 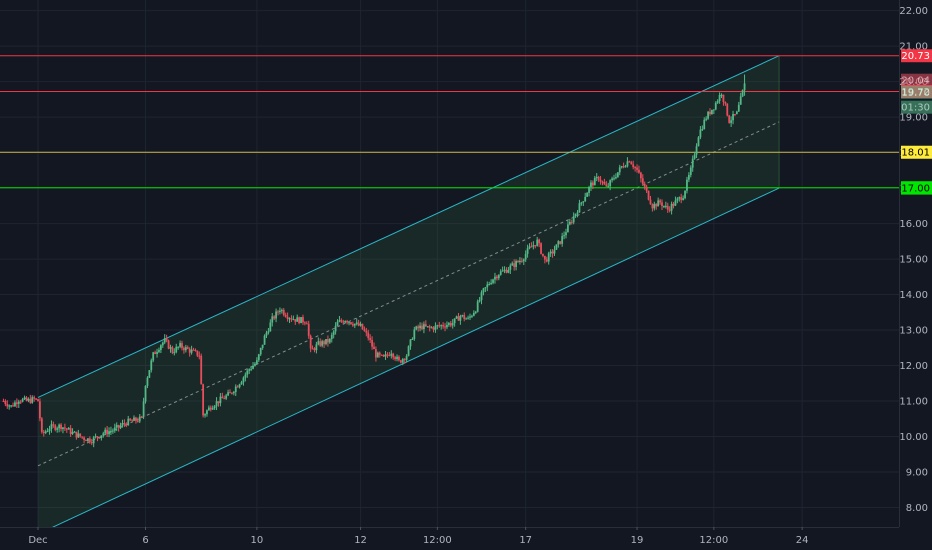 I want to click on price-tick-label: 8.00, so click(x=917, y=508).